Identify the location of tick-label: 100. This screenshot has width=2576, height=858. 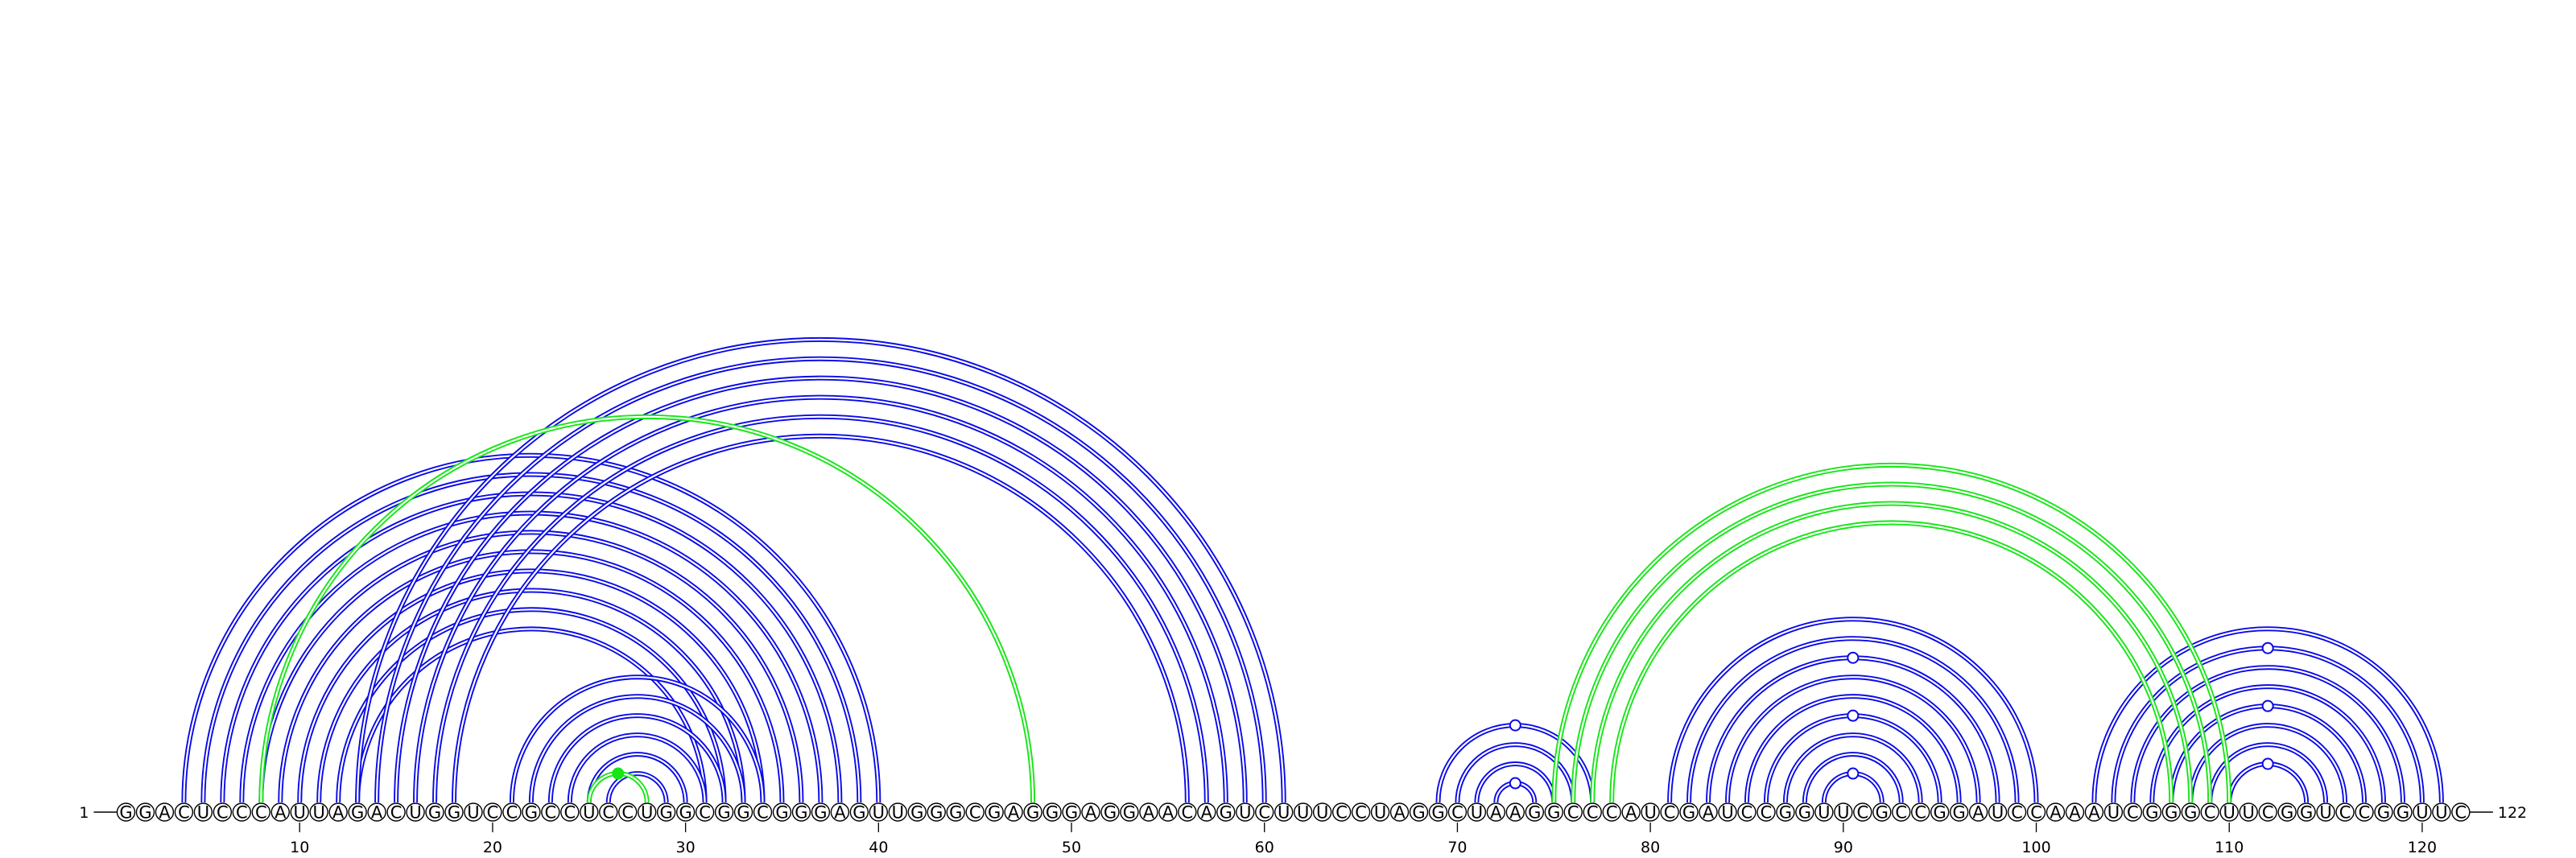
(2035, 848).